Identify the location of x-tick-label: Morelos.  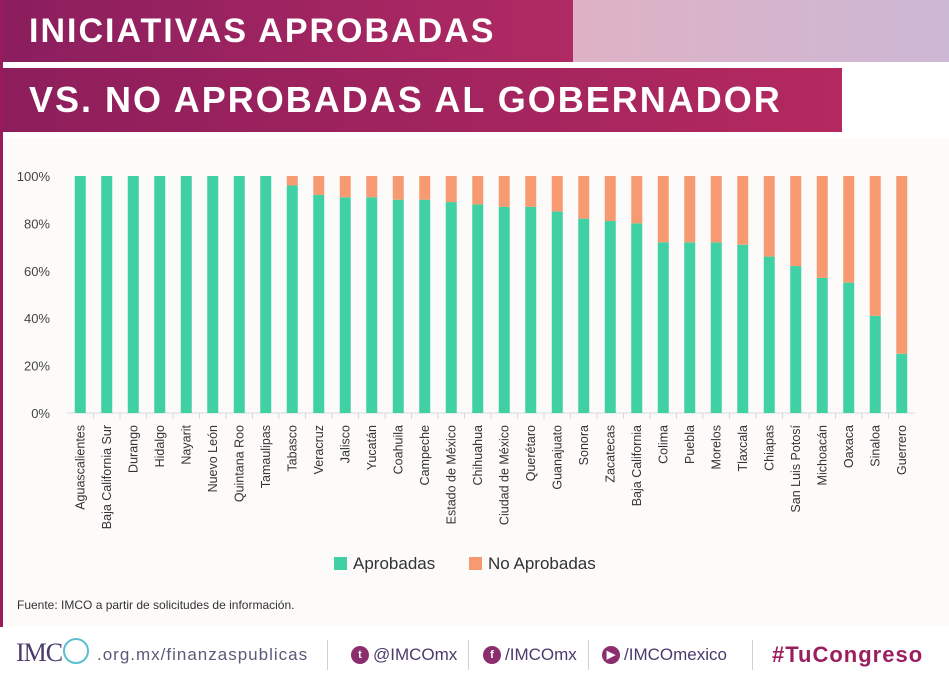
(716, 447).